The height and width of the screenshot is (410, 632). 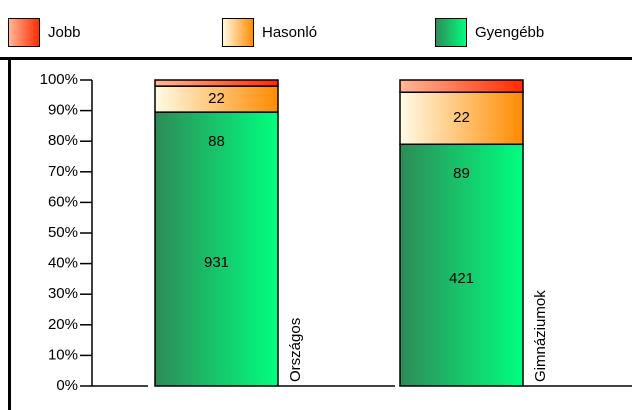 I want to click on y-tick-label: 0%, so click(x=67, y=385).